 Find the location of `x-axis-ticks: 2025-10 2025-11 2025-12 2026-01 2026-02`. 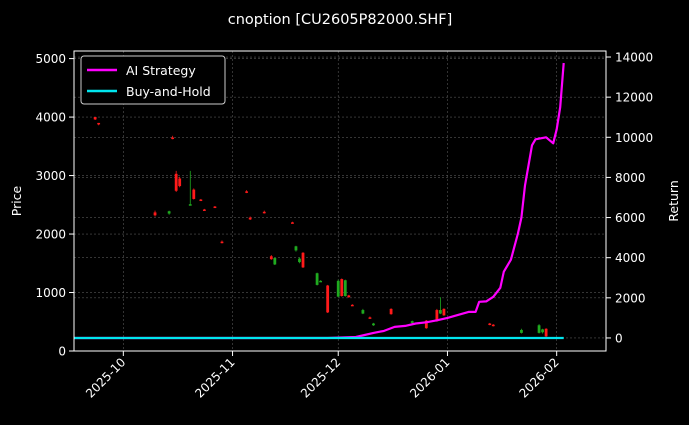

x-axis-ticks: 2025-10 2025-11 2025-12 2026-01 2026-02 is located at coordinates (322, 376).